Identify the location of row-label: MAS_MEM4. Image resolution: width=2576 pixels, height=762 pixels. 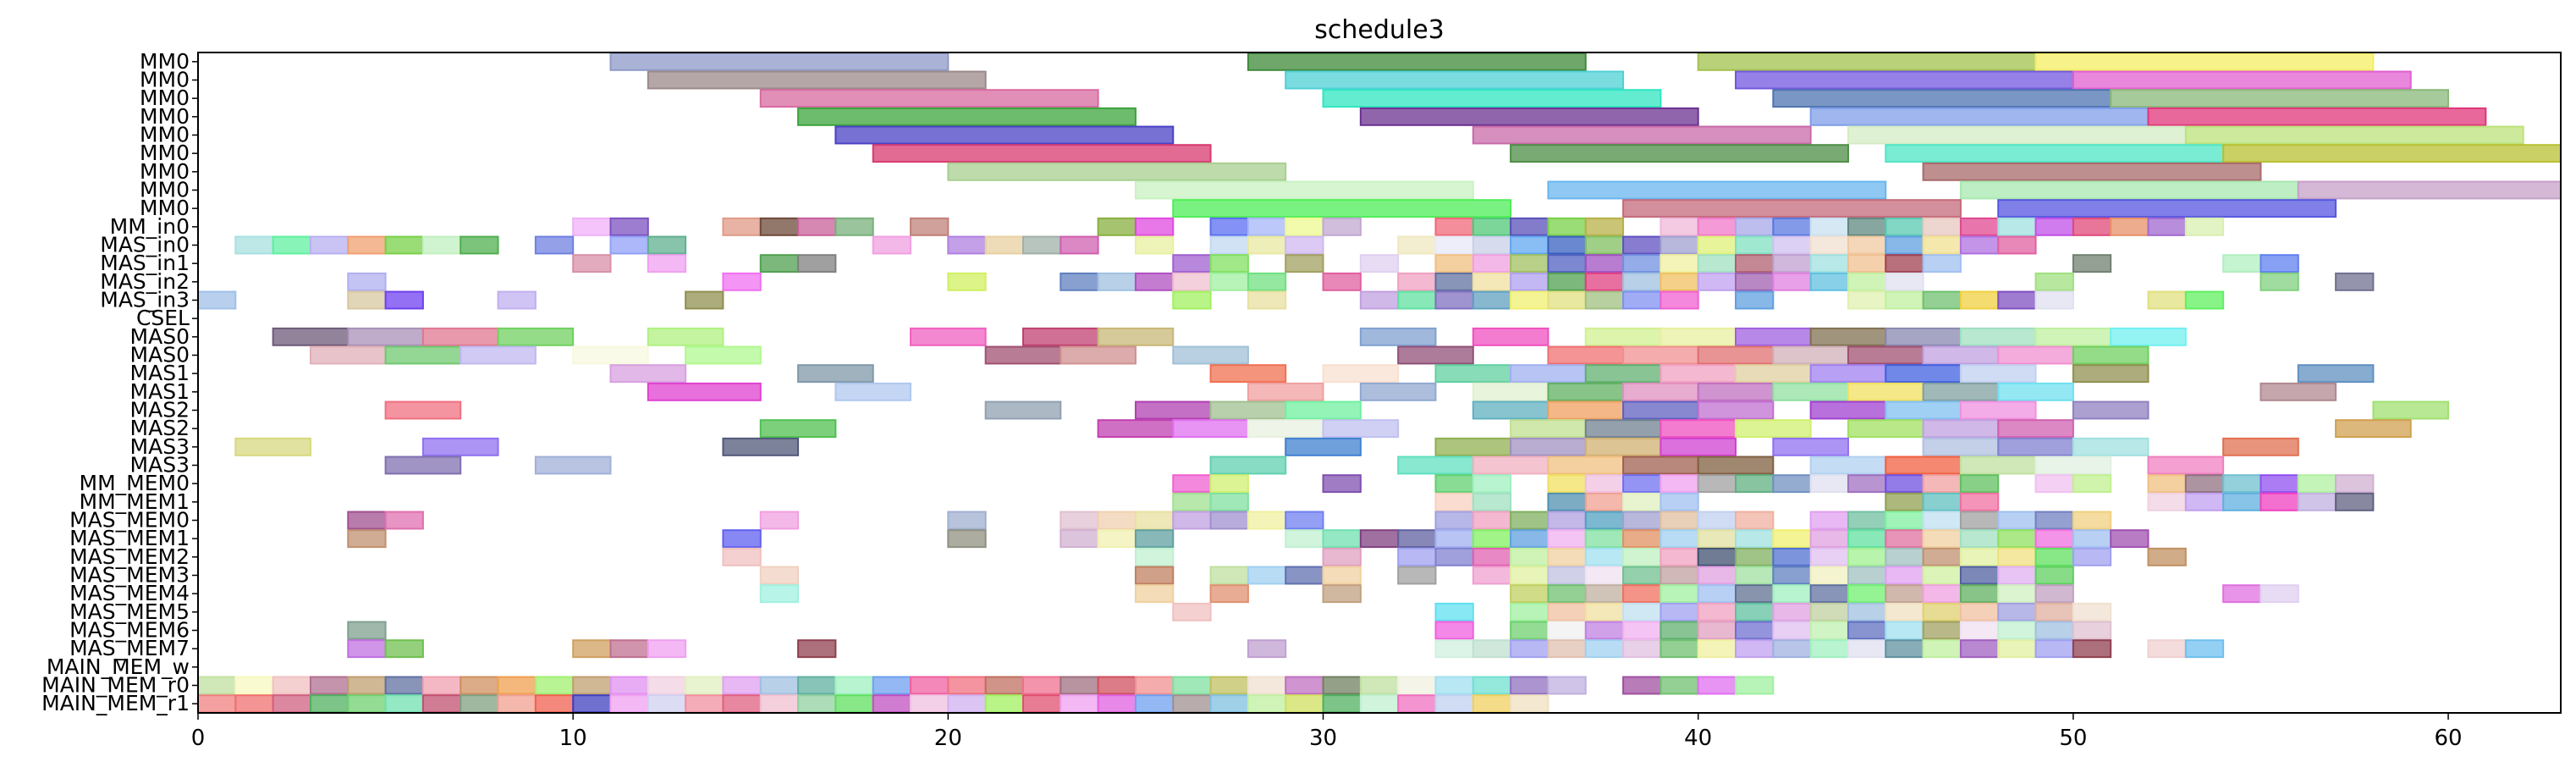
(129, 593).